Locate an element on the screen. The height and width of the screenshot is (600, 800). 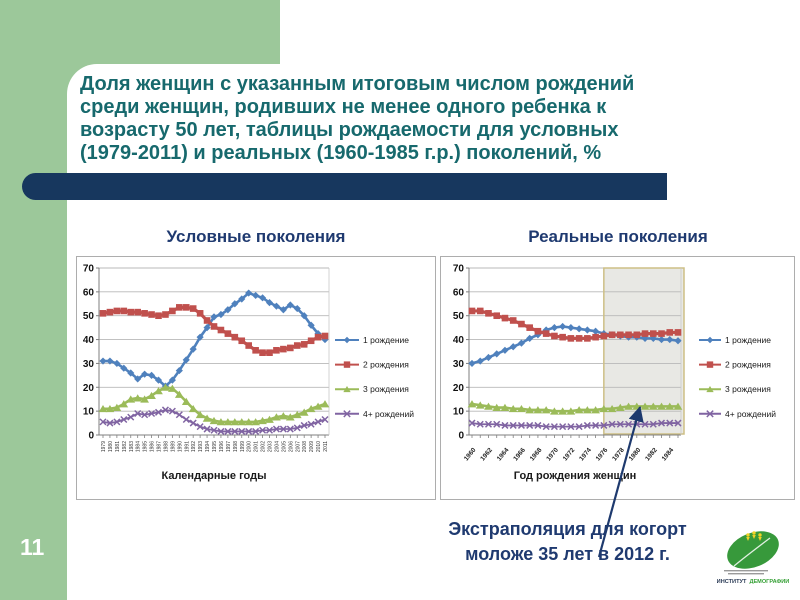
svg-text: 1983 is located at coordinates (132, 446).